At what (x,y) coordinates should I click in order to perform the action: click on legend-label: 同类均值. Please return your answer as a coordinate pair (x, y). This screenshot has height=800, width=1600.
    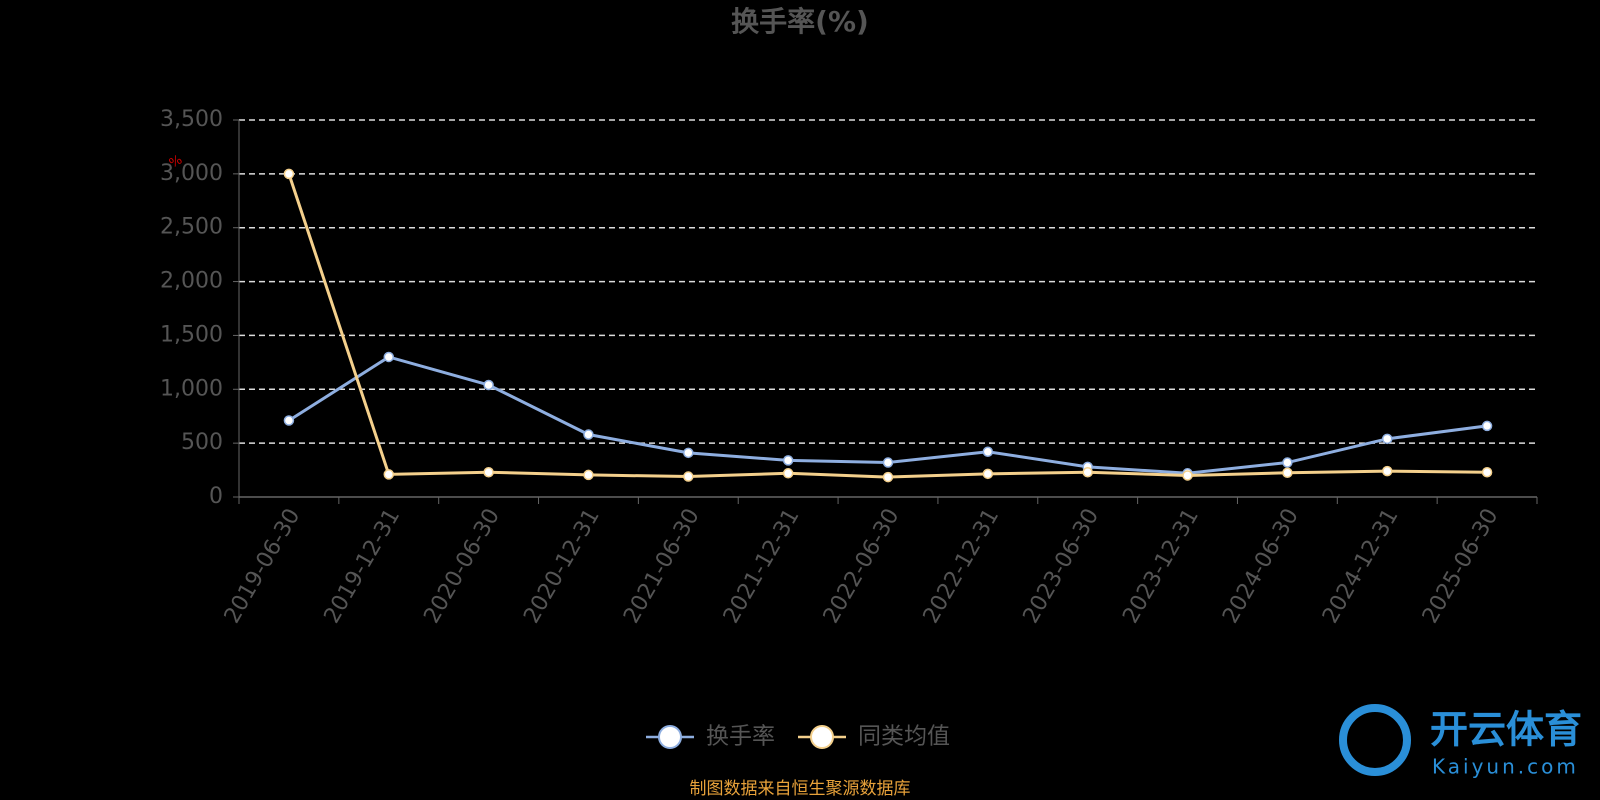
    Looking at the image, I should click on (904, 737).